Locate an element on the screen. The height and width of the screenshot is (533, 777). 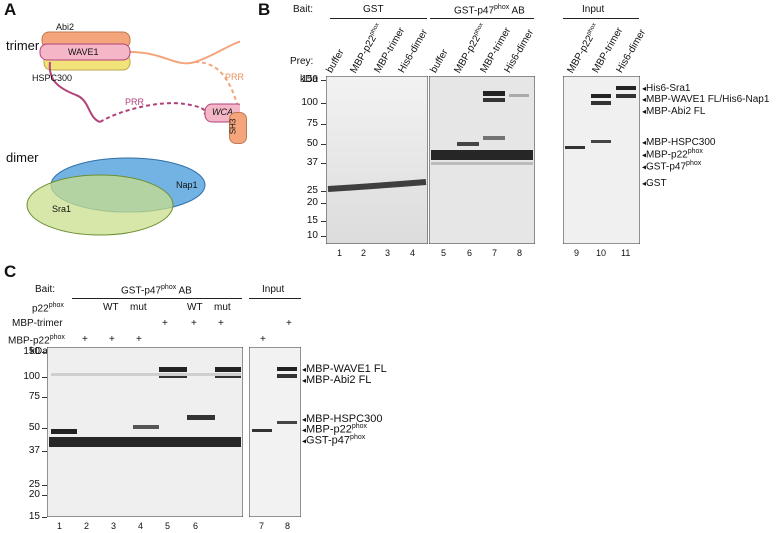
c-marker-15: 15 is located at coordinates (34, 516).